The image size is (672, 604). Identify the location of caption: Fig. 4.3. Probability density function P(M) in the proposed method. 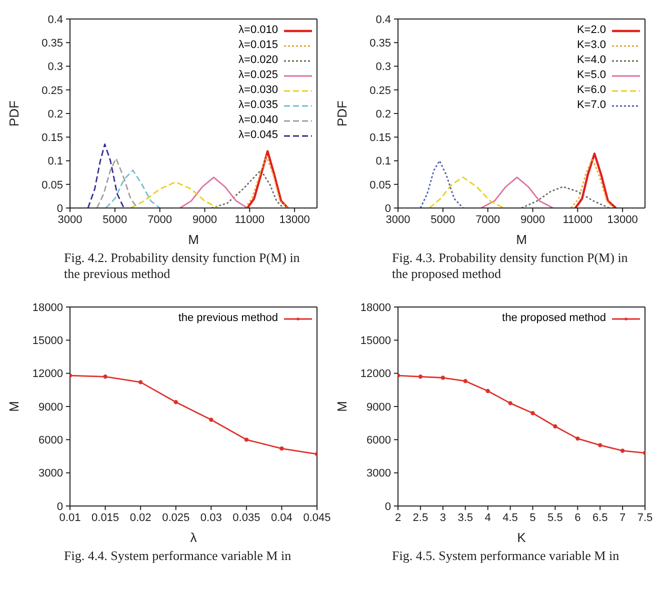
(510, 265).